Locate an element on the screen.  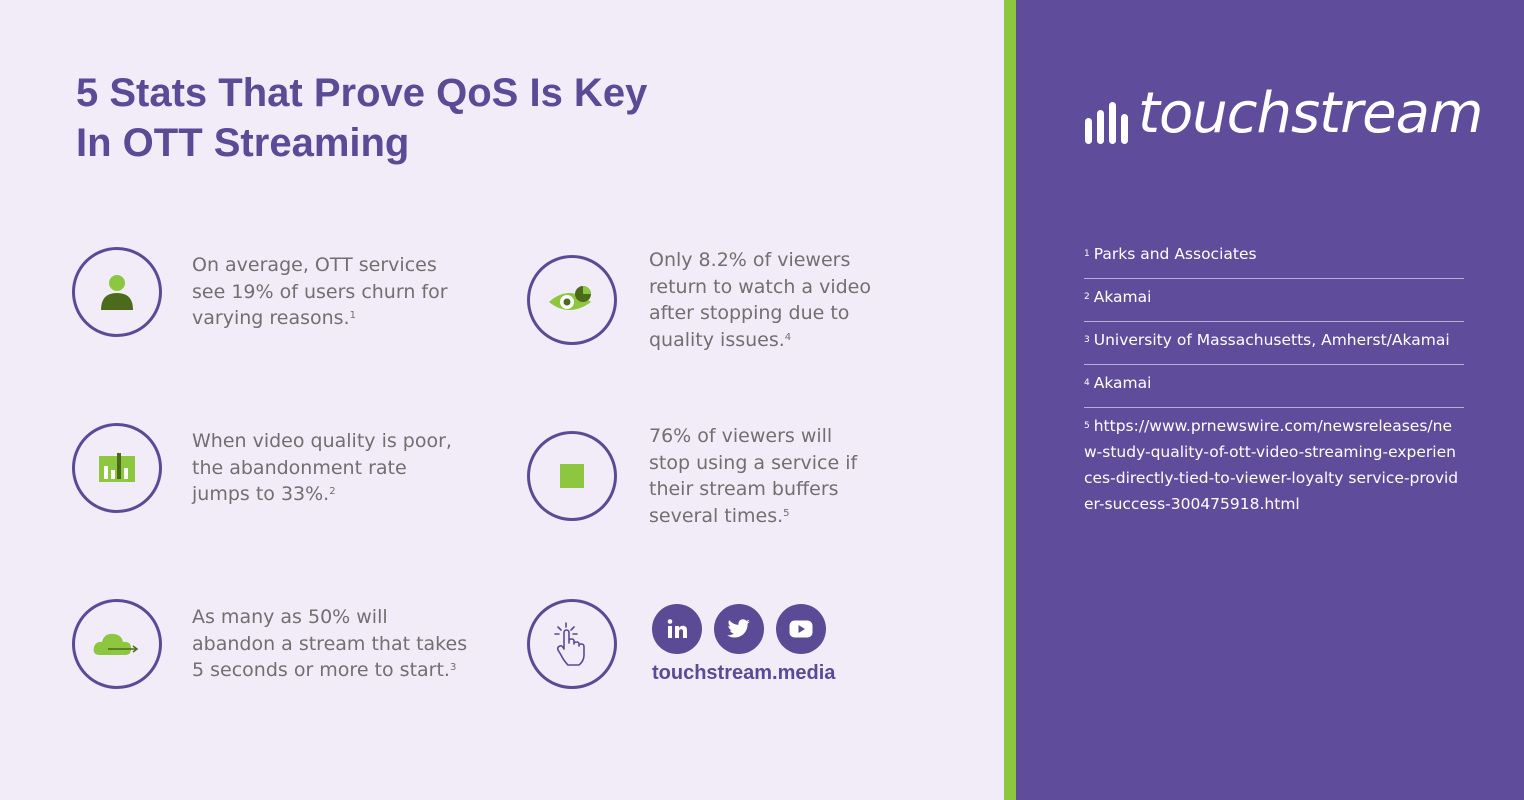
website-link: touchstream.media is located at coordinates (744, 673).